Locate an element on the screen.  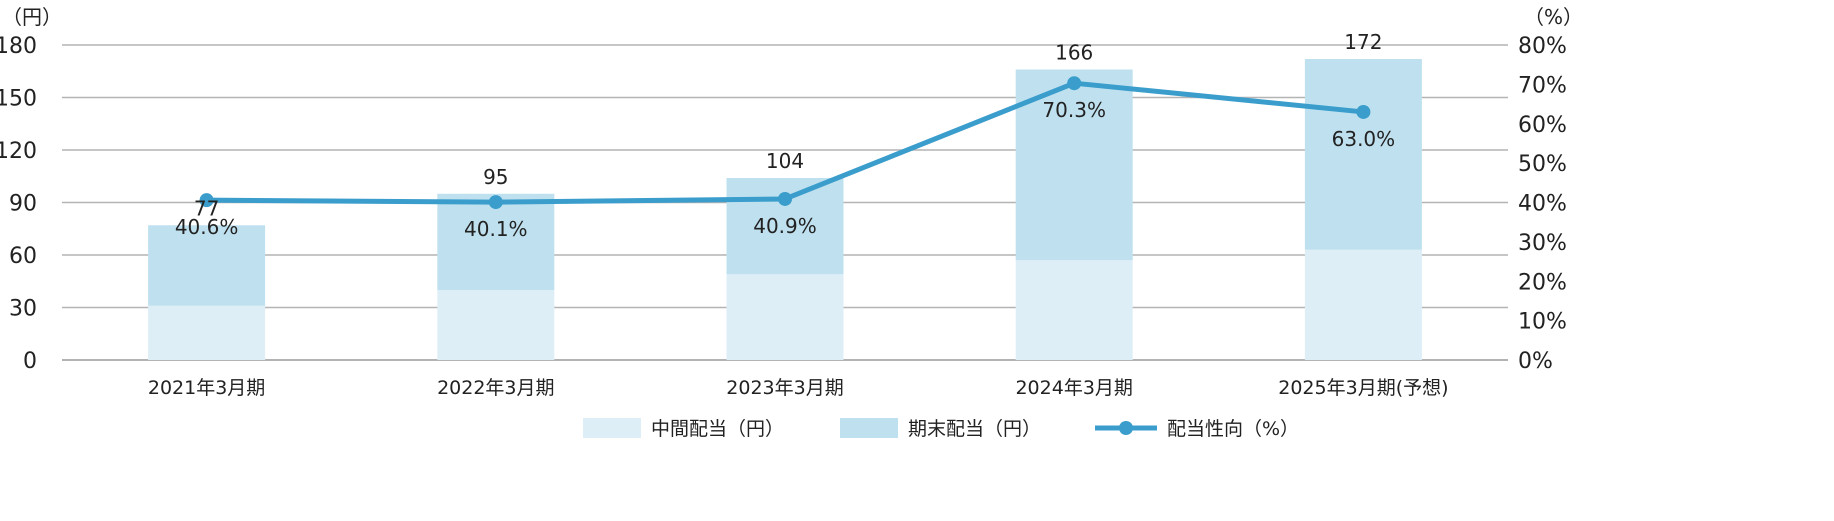
legend-interim-swatch is located at coordinates (612, 428).